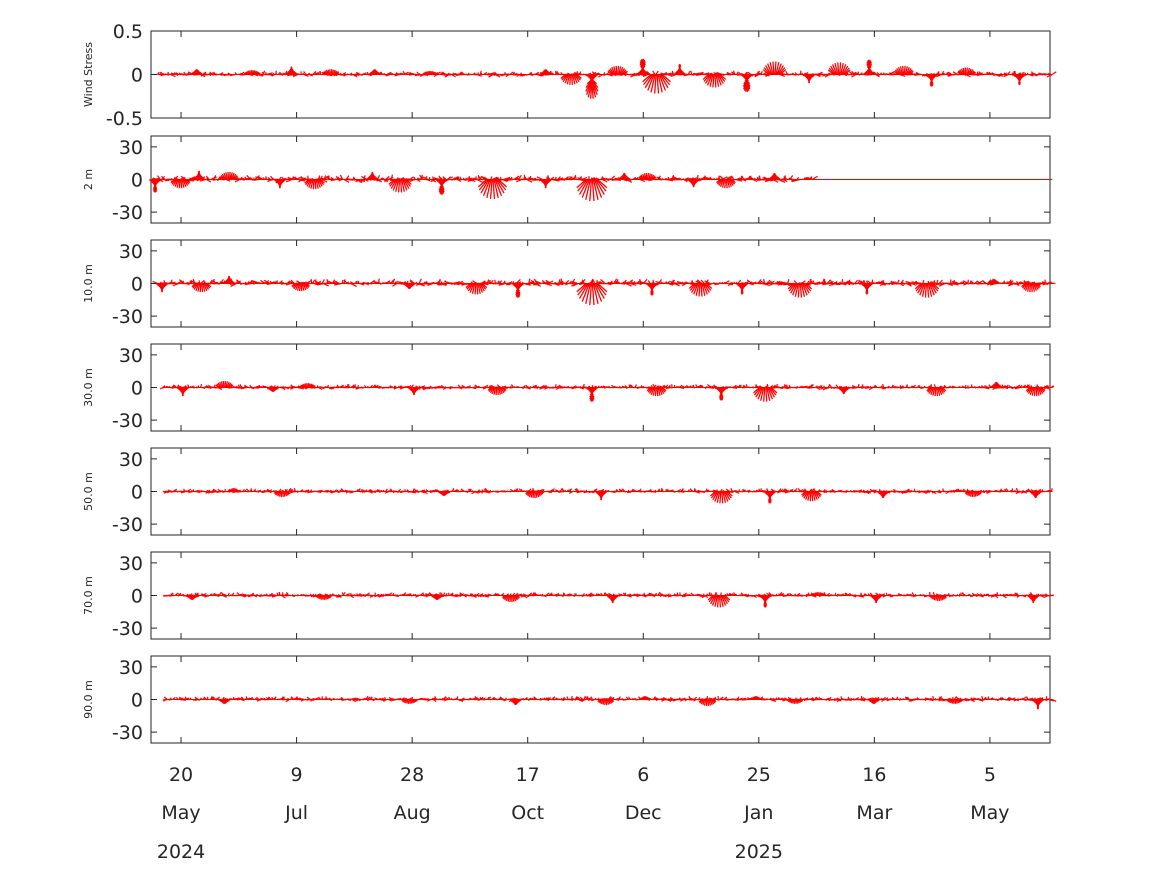  What do you see at coordinates (137, 76) in the screenshot?
I see `y-tick-label: 0` at bounding box center [137, 76].